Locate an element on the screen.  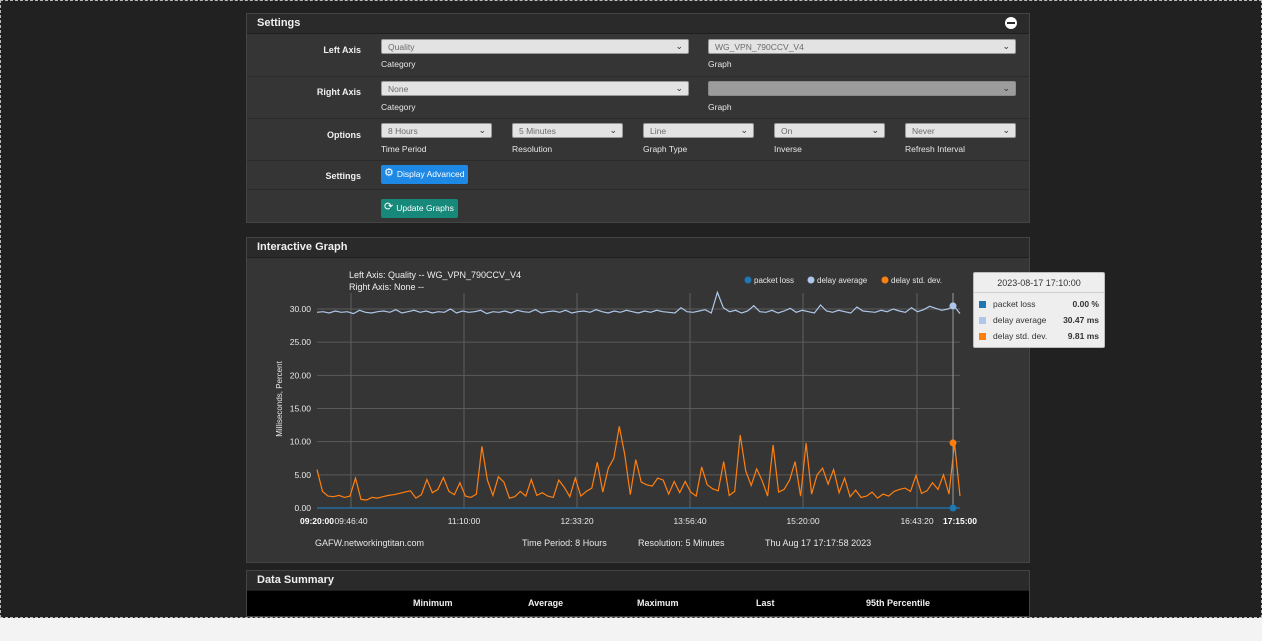
left-axis-category-value: Quality is located at coordinates (401, 47).